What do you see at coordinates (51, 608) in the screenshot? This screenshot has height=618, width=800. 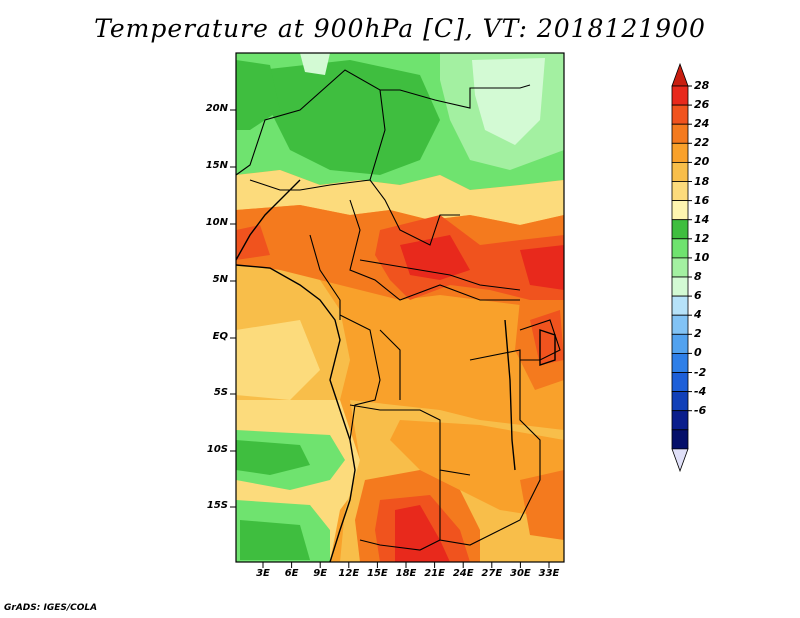 I see `footer-credit: GrADS: IGES/COLA` at bounding box center [51, 608].